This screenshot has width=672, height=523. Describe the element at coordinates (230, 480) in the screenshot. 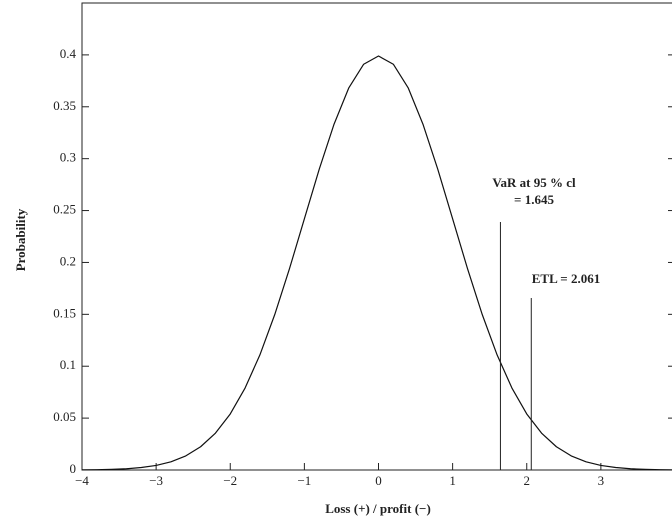

I see `x-tick-label: −2` at that location.